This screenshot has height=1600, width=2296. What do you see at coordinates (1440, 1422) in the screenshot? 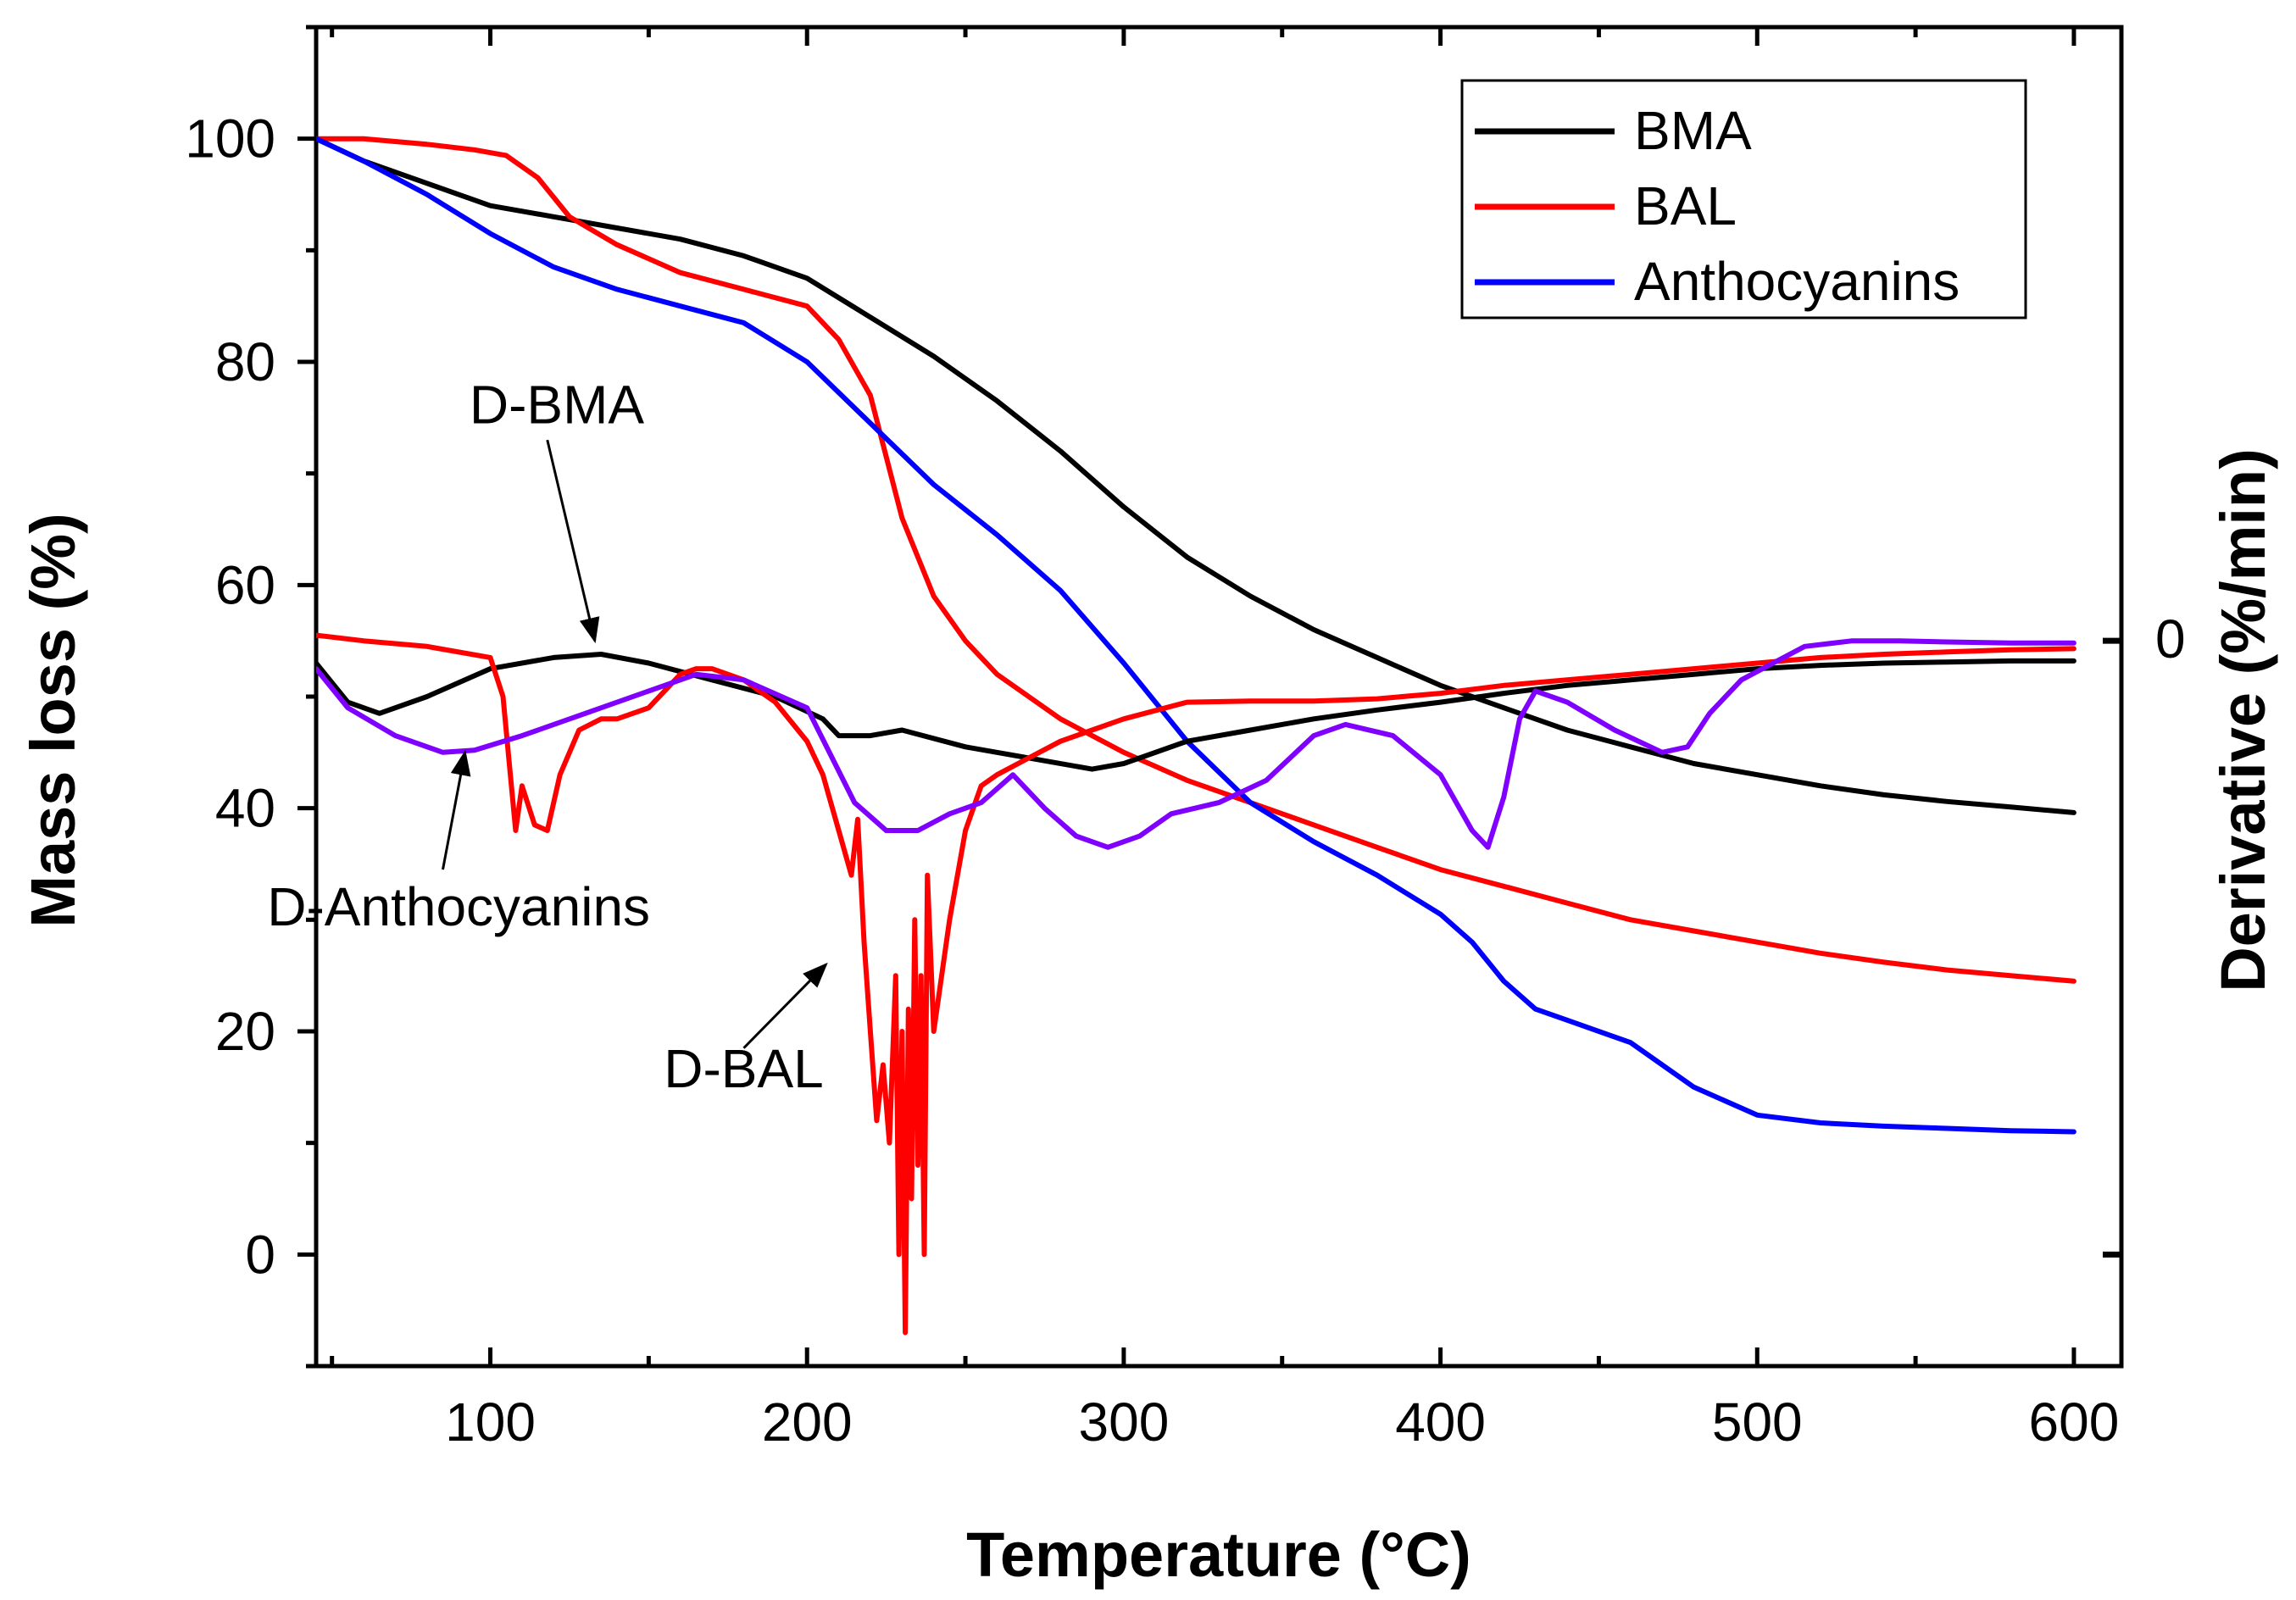
I see `x-tick-label: 400` at bounding box center [1440, 1422].